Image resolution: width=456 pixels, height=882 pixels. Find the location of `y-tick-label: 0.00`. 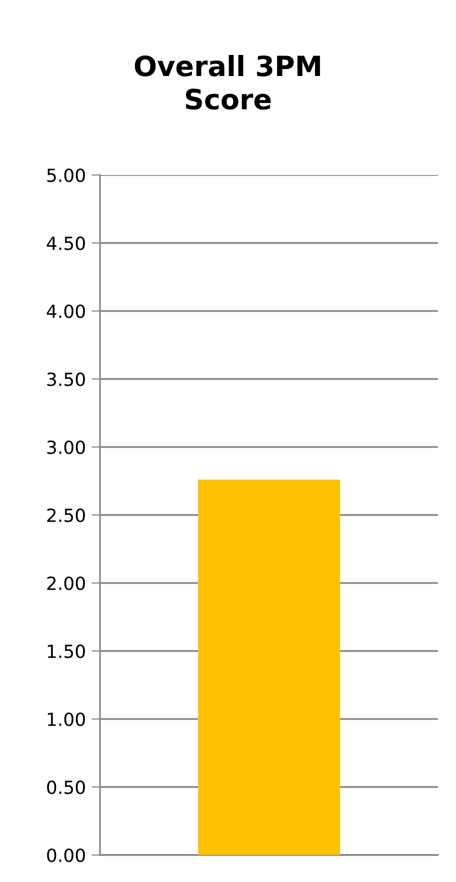

y-tick-label: 0.00 is located at coordinates (66, 855).